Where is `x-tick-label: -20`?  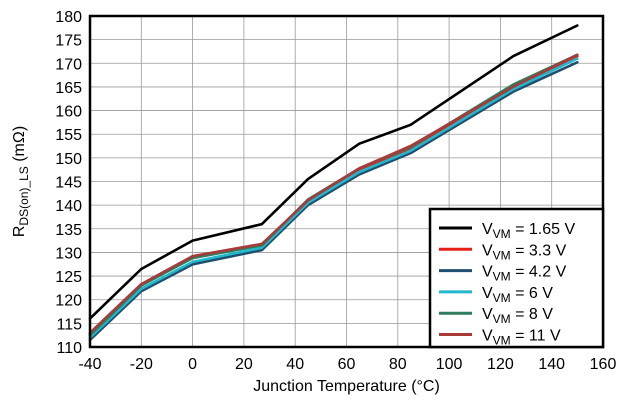
x-tick-label: -20 is located at coordinates (141, 364).